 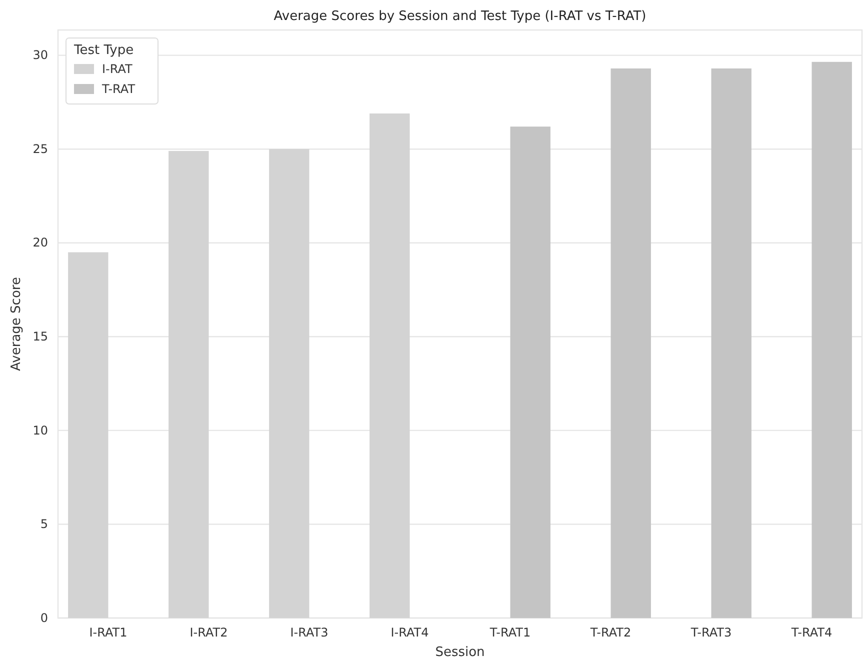 I want to click on x-tick-label: I-RAT4, so click(x=409, y=633).